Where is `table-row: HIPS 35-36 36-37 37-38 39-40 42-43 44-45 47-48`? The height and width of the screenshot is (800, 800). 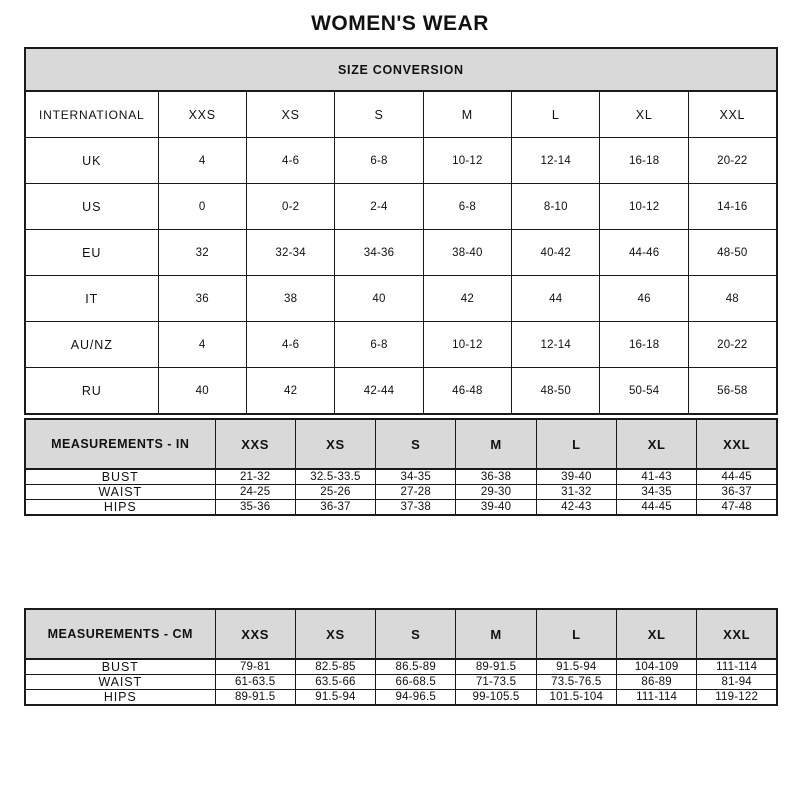
table-row: HIPS 35-36 36-37 37-38 39-40 42-43 44-45 47-48 is located at coordinates (401, 507).